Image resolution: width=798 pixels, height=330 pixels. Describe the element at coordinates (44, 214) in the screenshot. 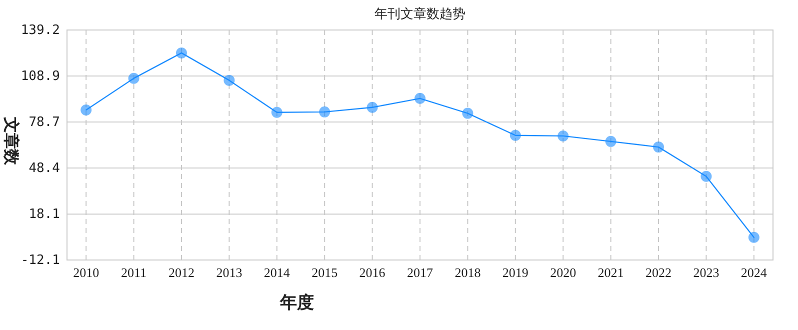

I see `y-tick-label: 18.1` at that location.